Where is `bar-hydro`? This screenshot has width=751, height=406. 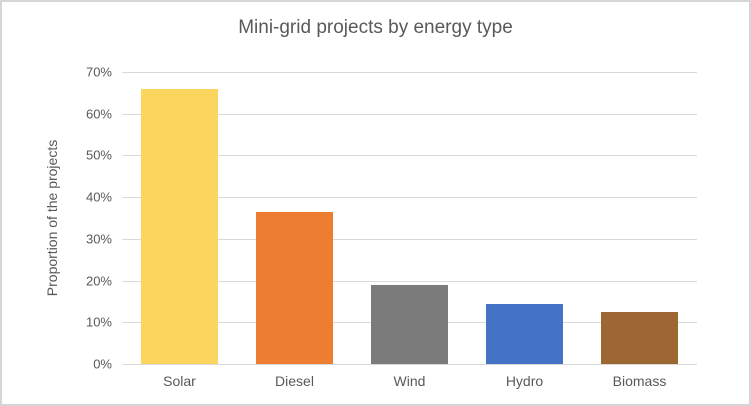
bar-hydro is located at coordinates (524, 333).